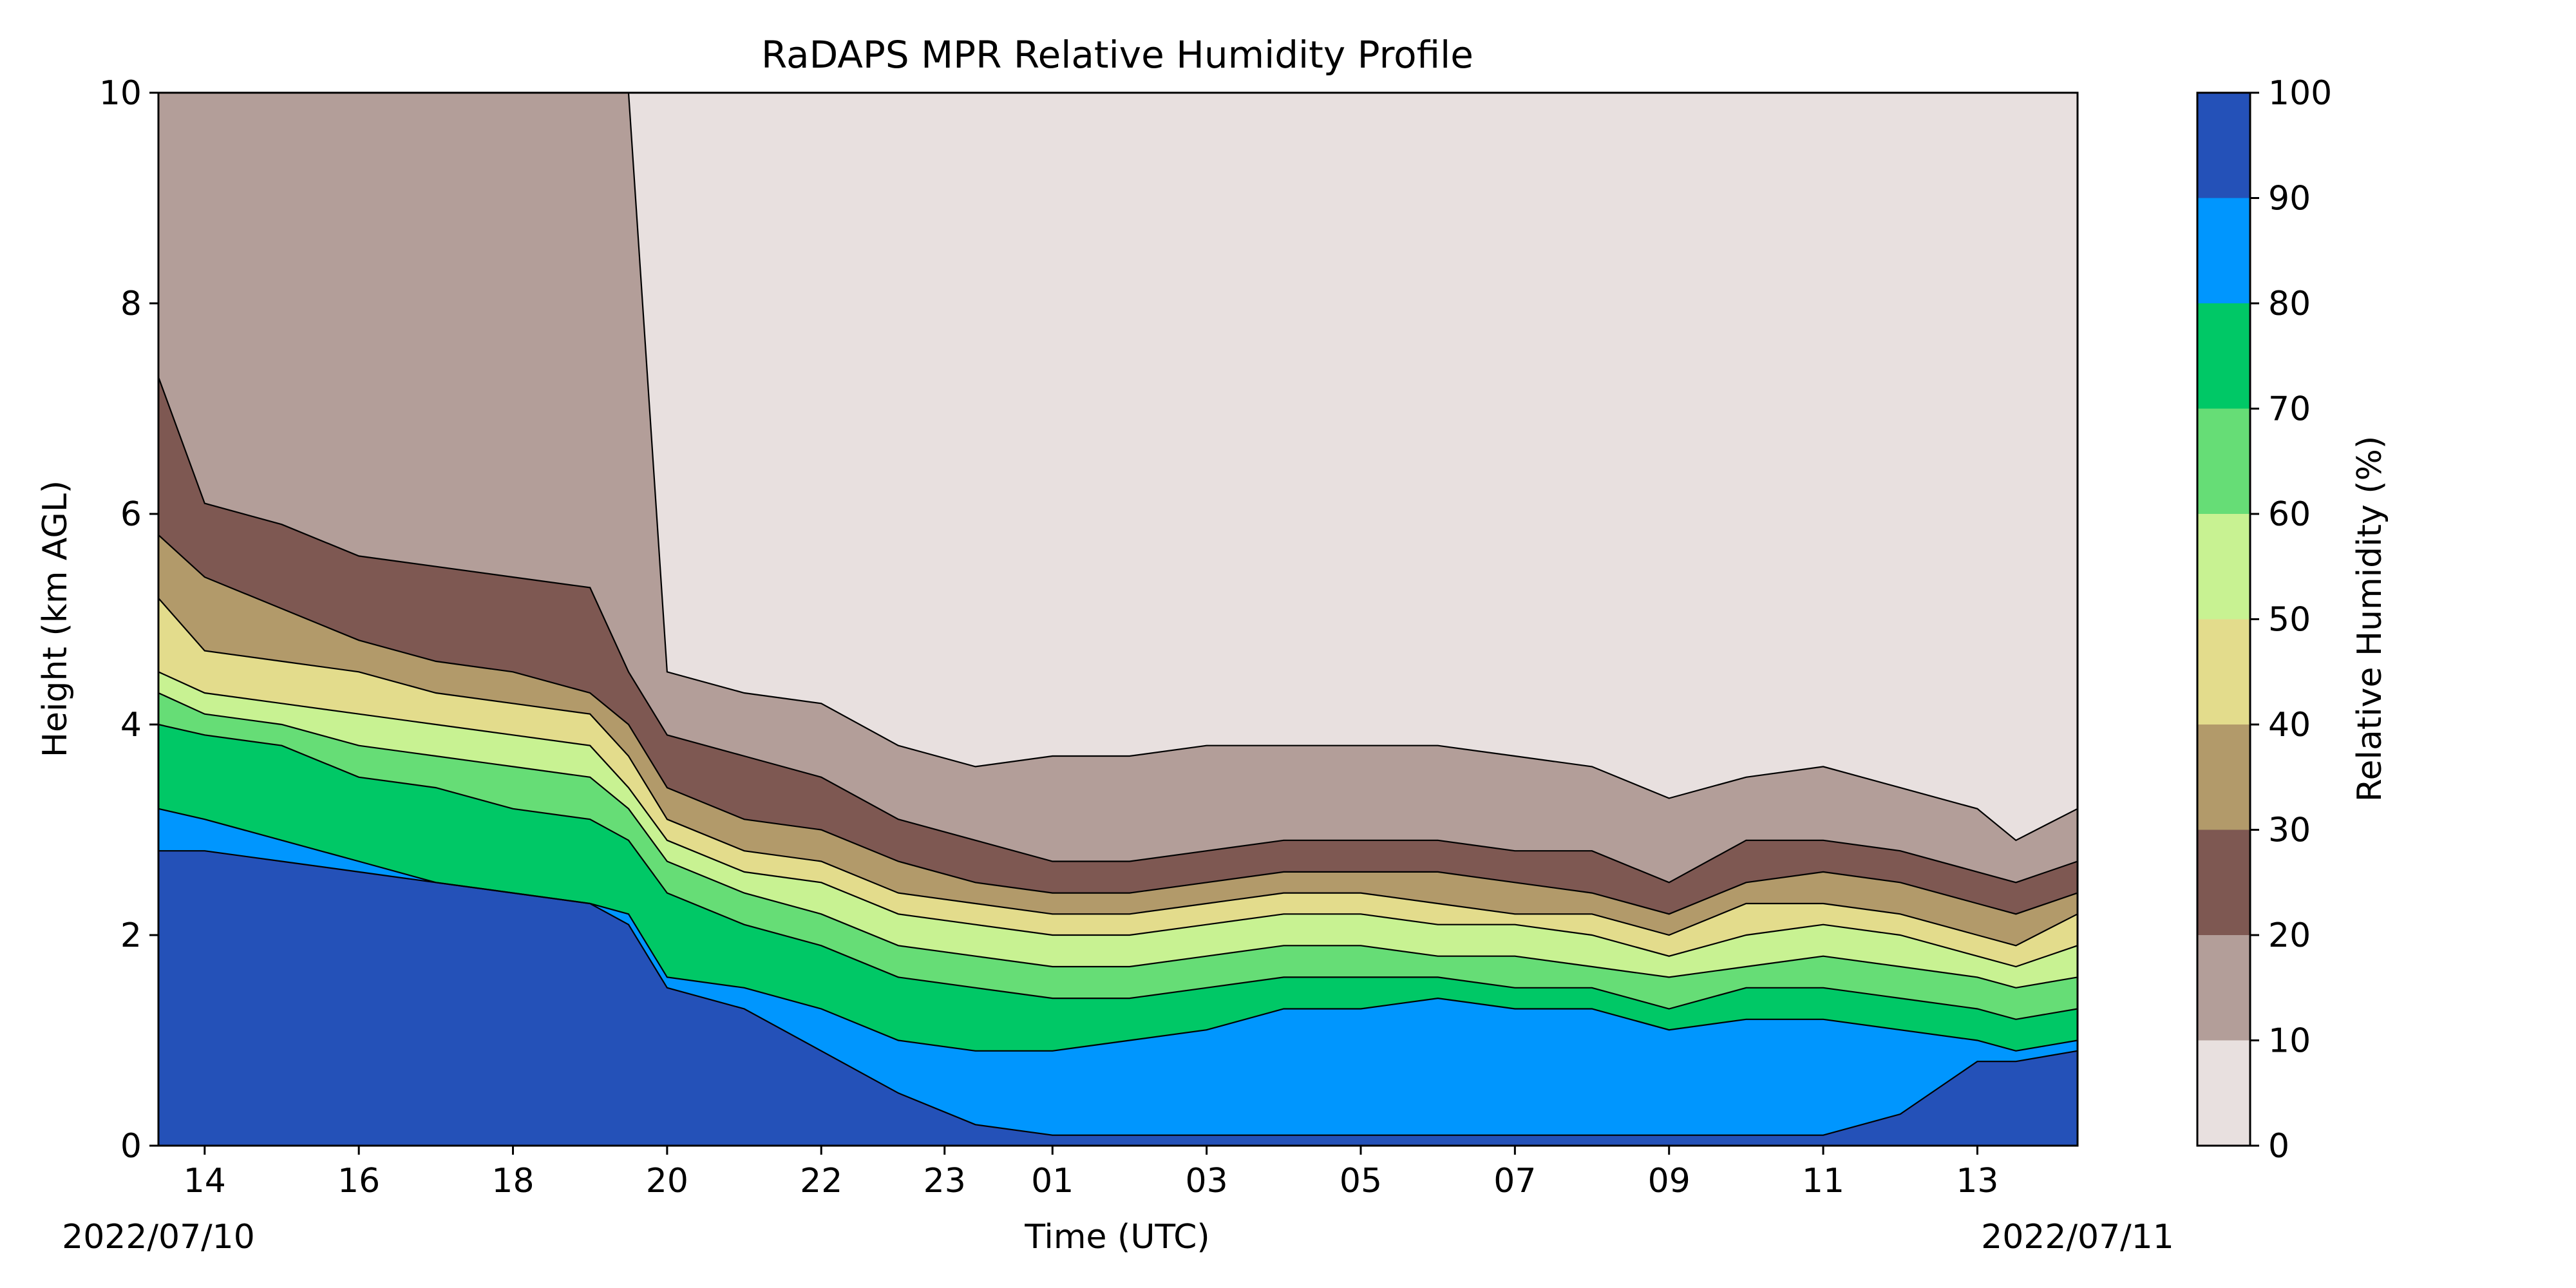 This screenshot has width=2576, height=1288. I want to click on y-tick-label: 4, so click(131, 725).